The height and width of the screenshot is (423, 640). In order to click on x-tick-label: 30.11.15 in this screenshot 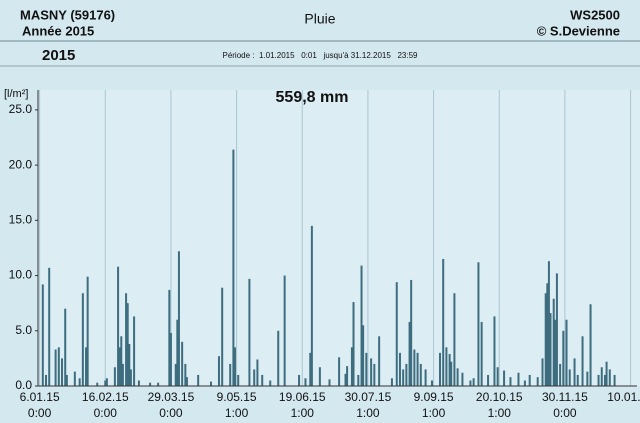, I will do `click(565, 397)`.